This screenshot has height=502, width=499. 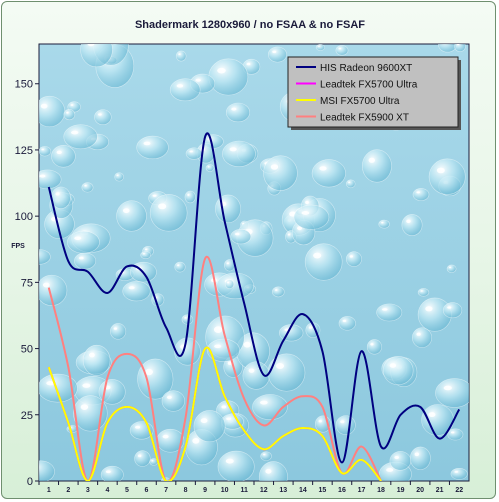 I want to click on y-axis-label: FPS, so click(x=18, y=246).